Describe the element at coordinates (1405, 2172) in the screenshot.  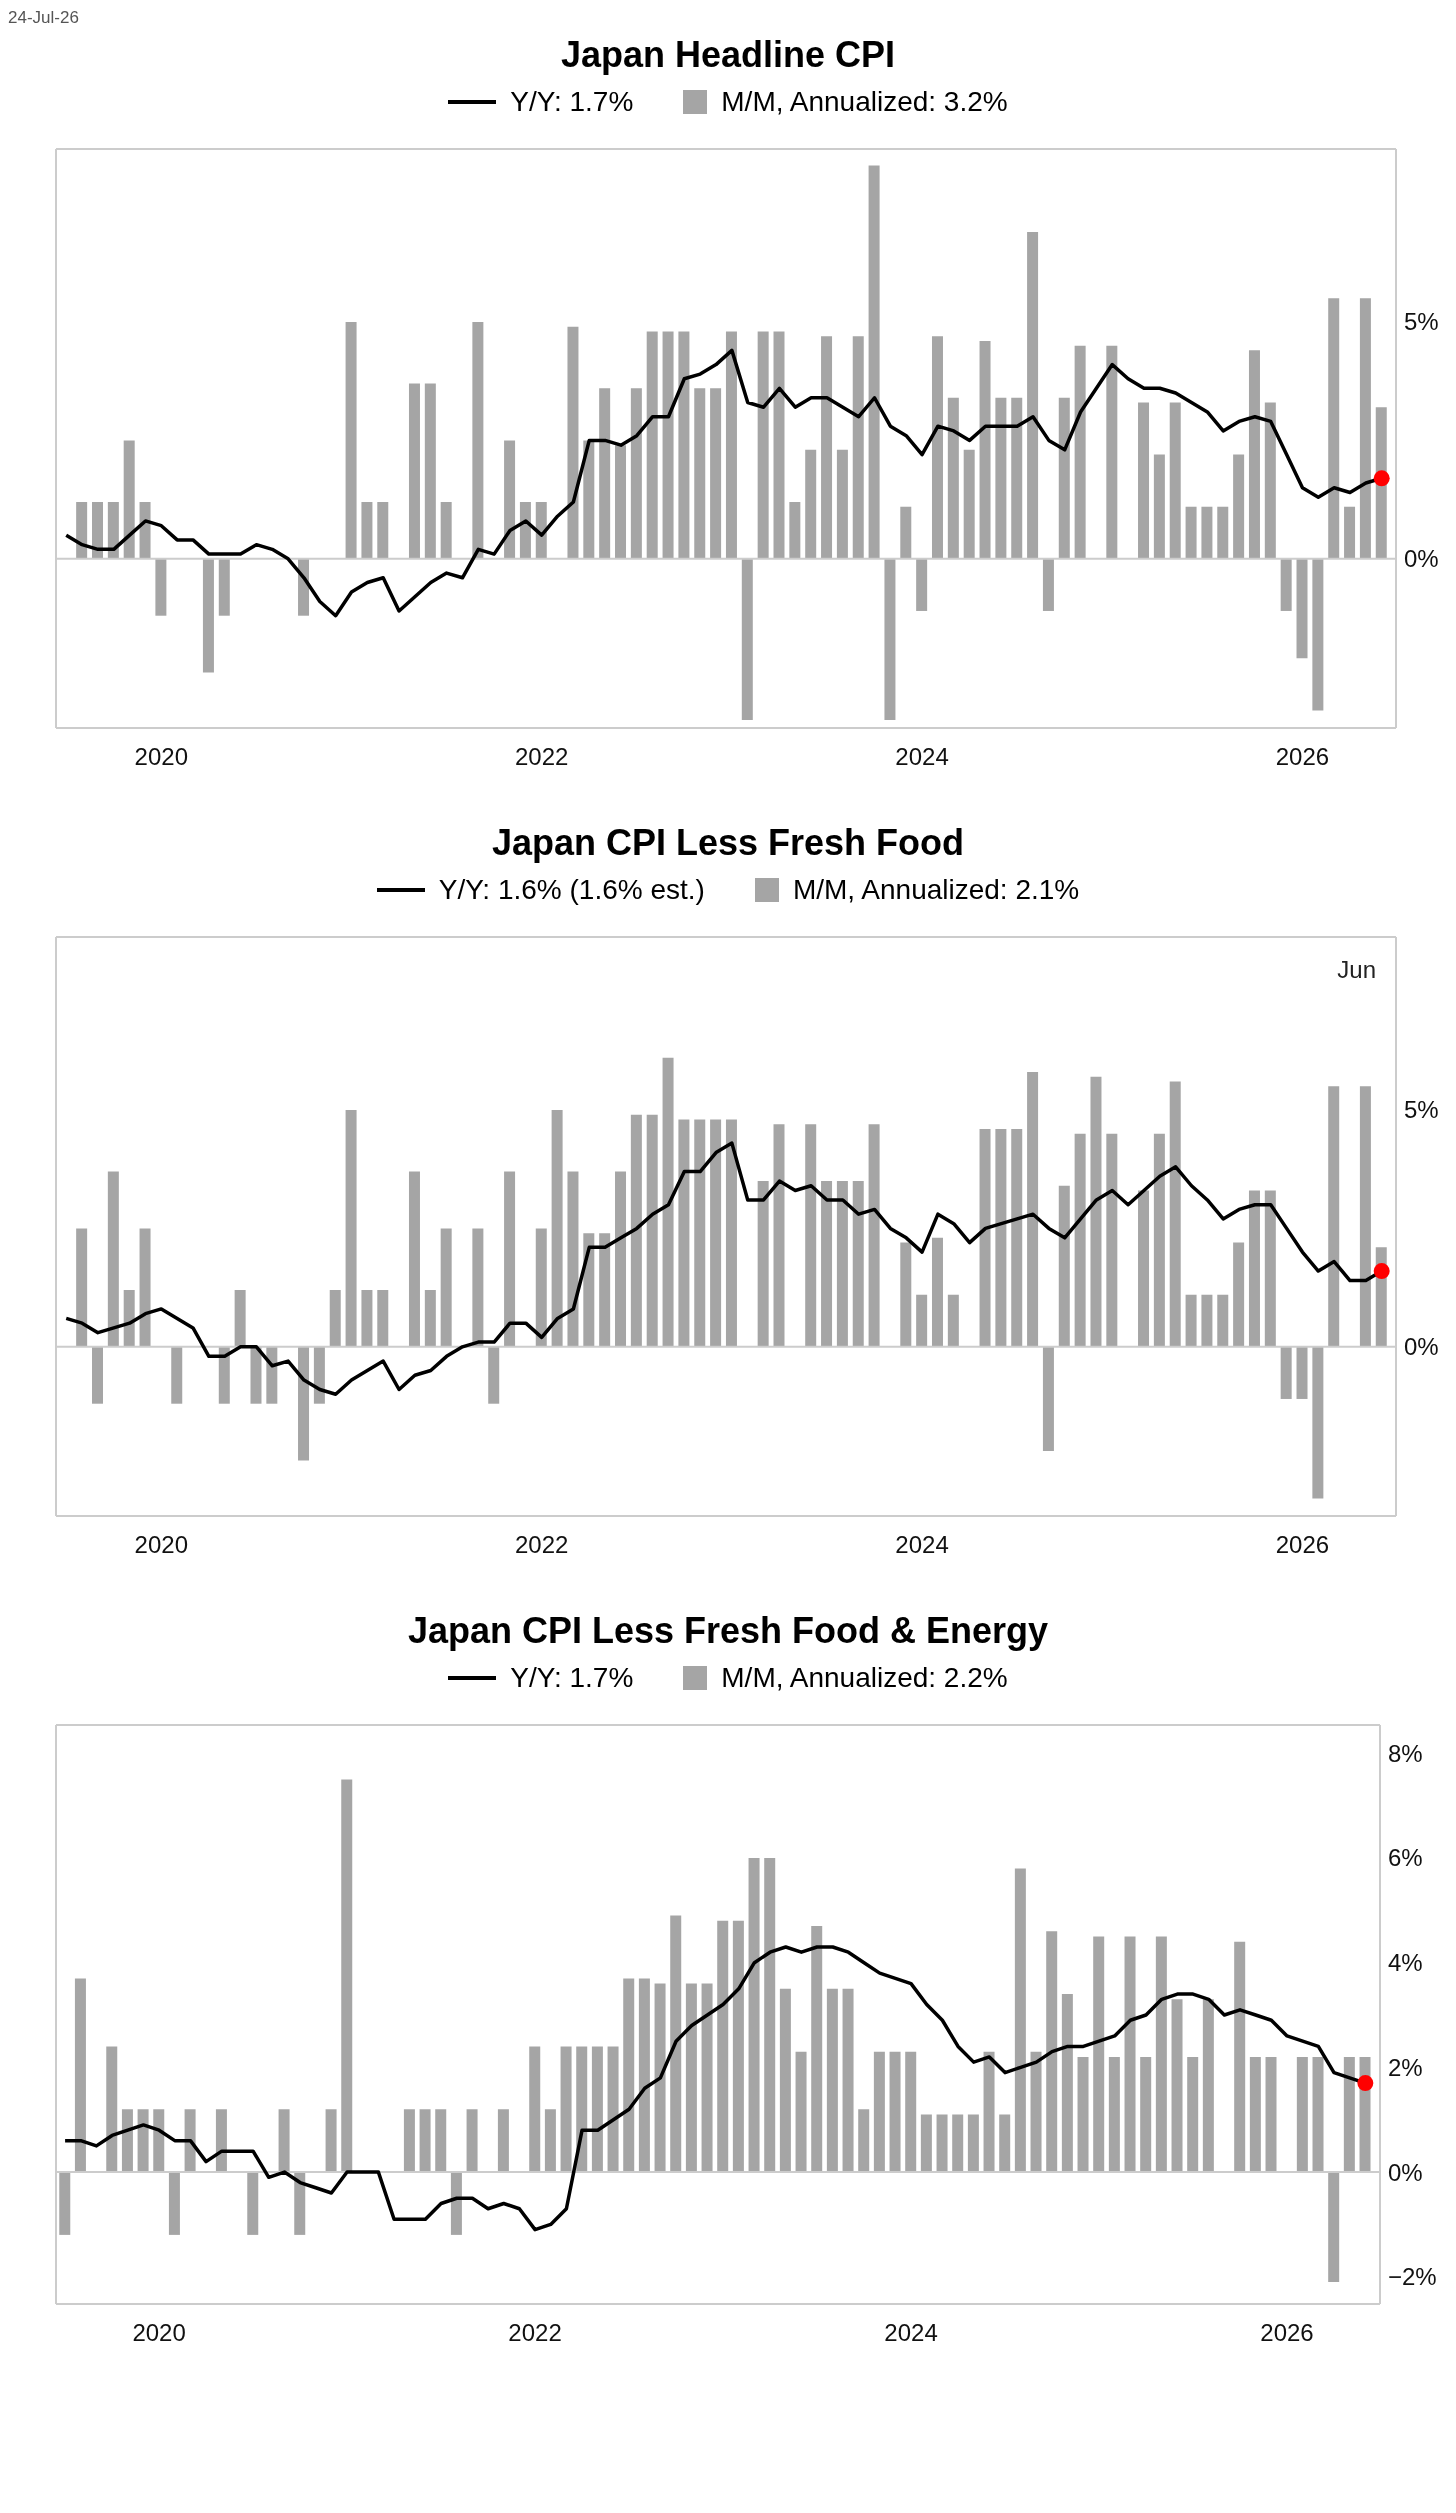
I see `y-tick-label: 0%` at that location.